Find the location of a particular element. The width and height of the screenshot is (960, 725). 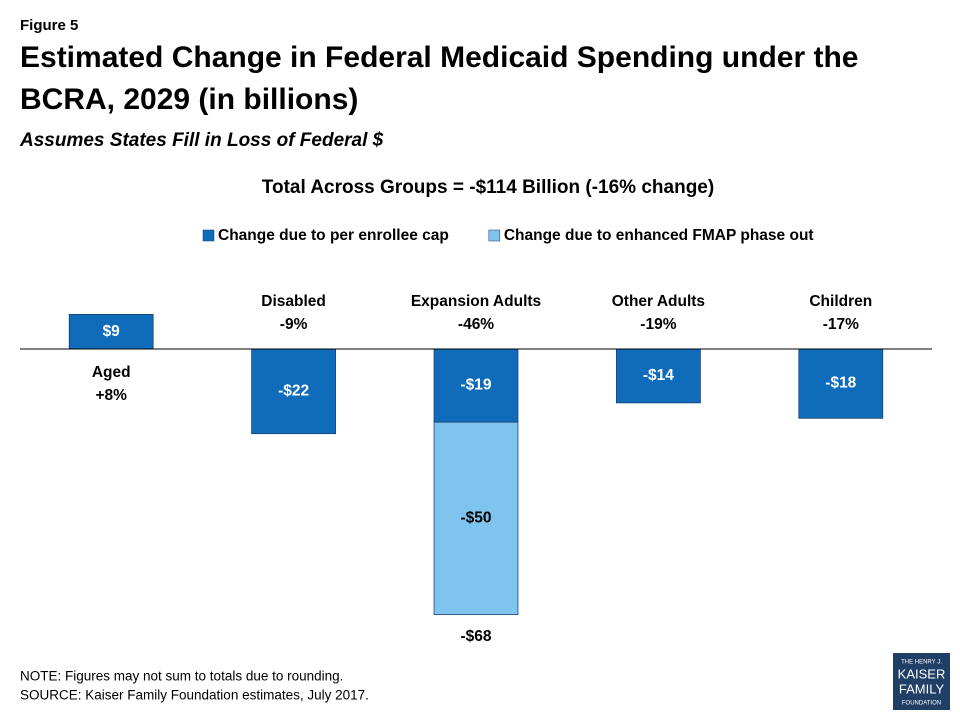

category-change: -9% is located at coordinates (294, 324).